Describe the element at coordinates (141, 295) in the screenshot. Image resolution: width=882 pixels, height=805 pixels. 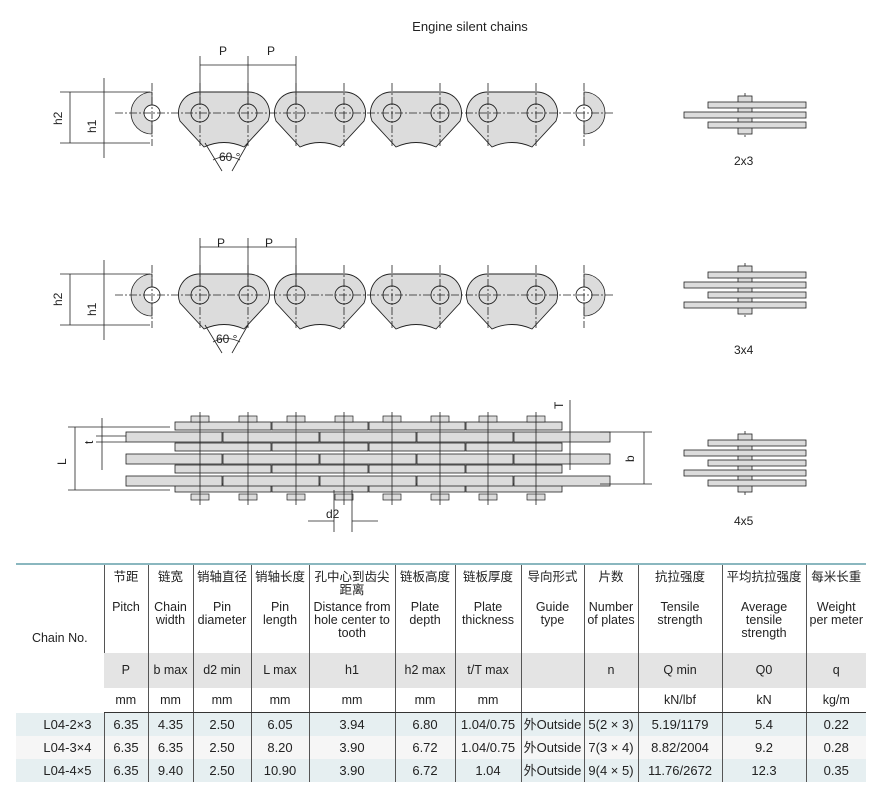
I see `side-chain-middle-end-plate` at that location.